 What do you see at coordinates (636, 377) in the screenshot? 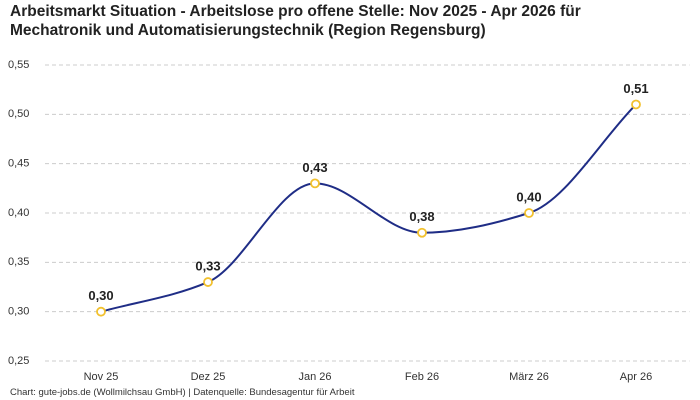
I see `x-tick-label: Apr 26` at bounding box center [636, 377].